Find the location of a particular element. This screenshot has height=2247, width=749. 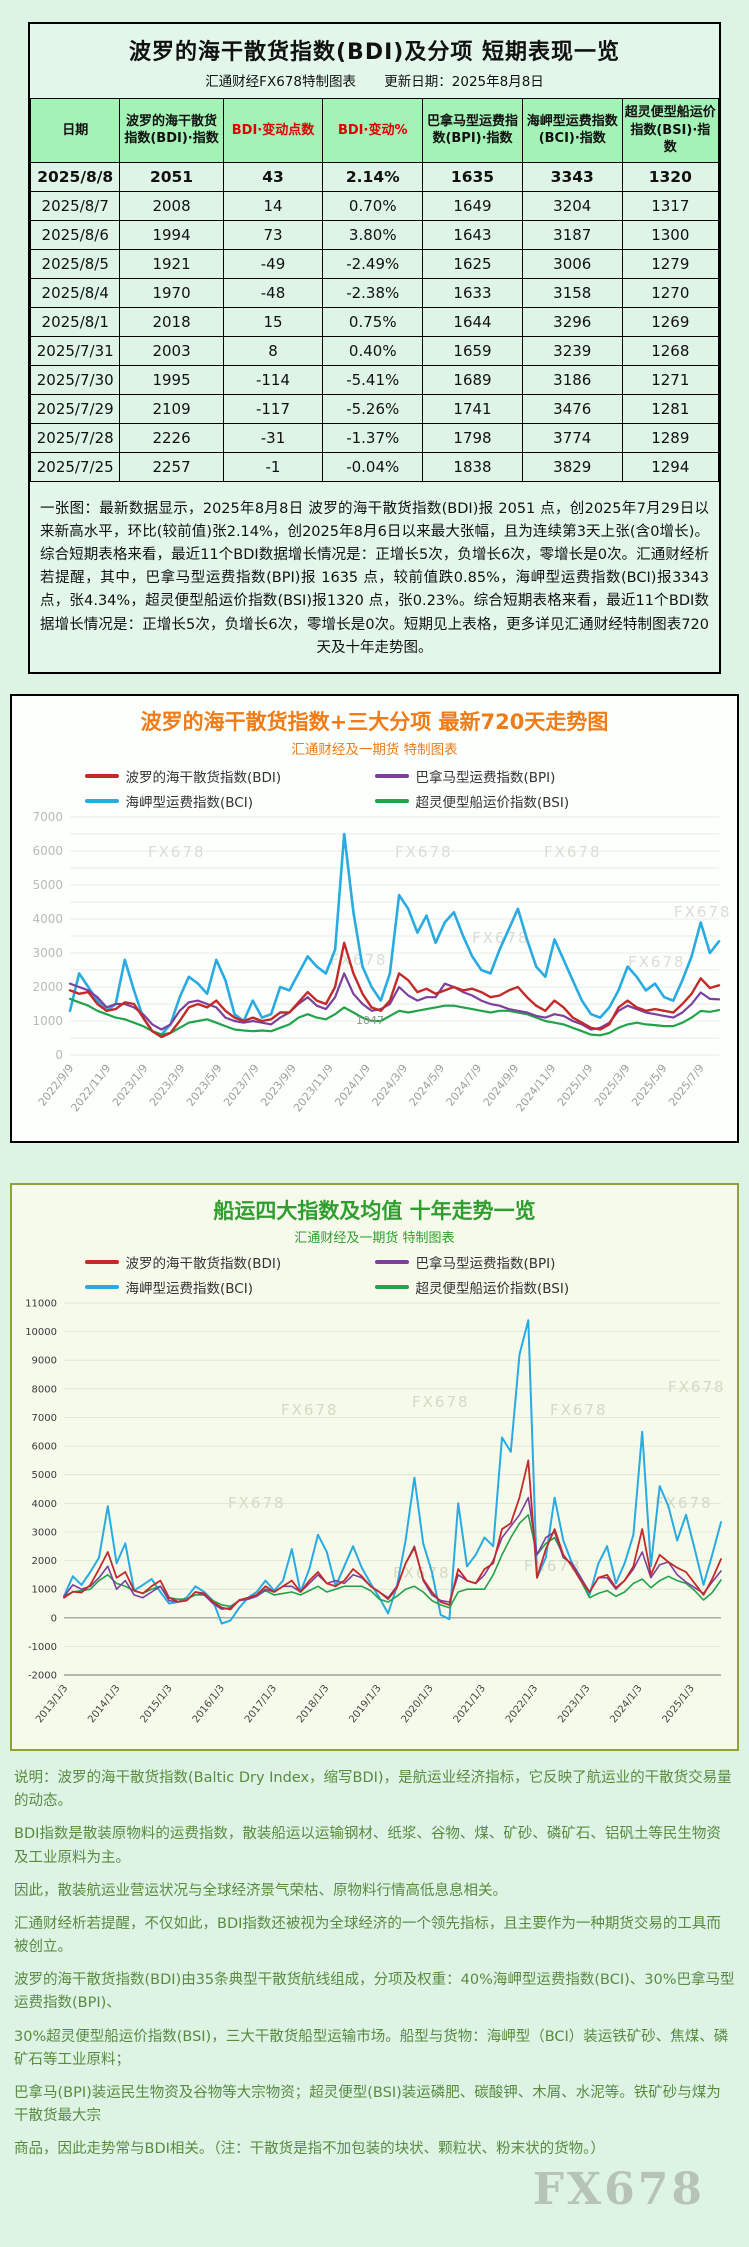

table-cell: 2003 is located at coordinates (171, 350).